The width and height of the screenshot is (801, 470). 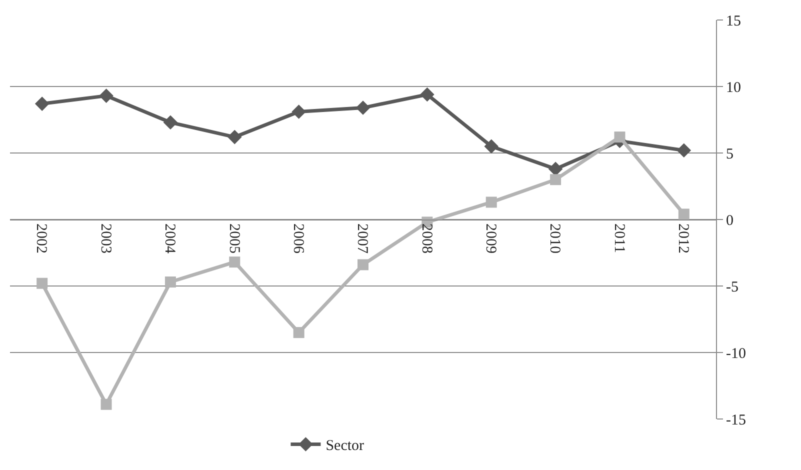 What do you see at coordinates (618, 238) in the screenshot?
I see `x-tick-label: 2011` at bounding box center [618, 238].